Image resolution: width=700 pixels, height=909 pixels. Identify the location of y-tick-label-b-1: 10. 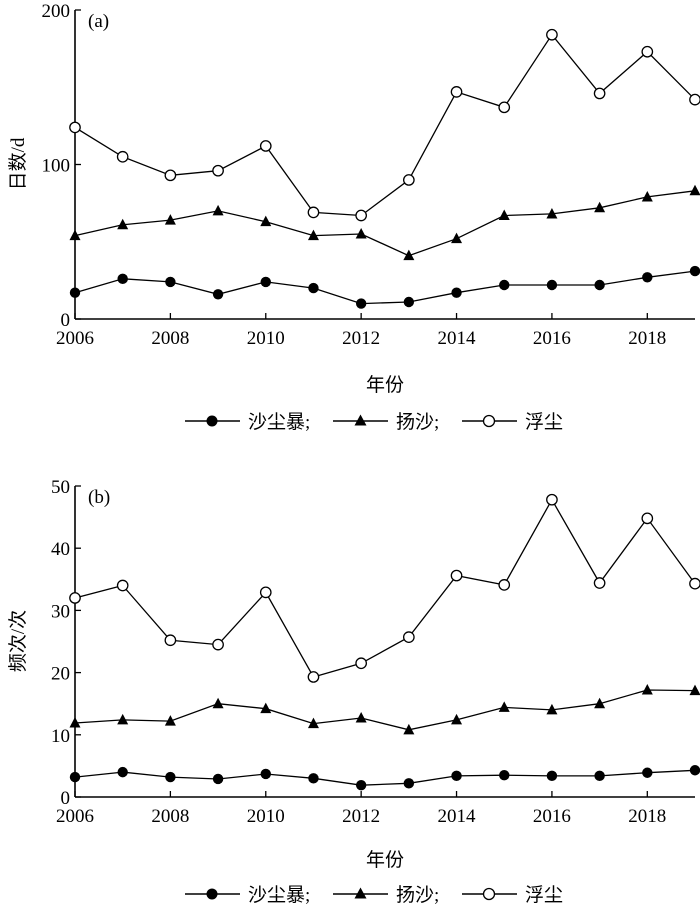
(60, 736).